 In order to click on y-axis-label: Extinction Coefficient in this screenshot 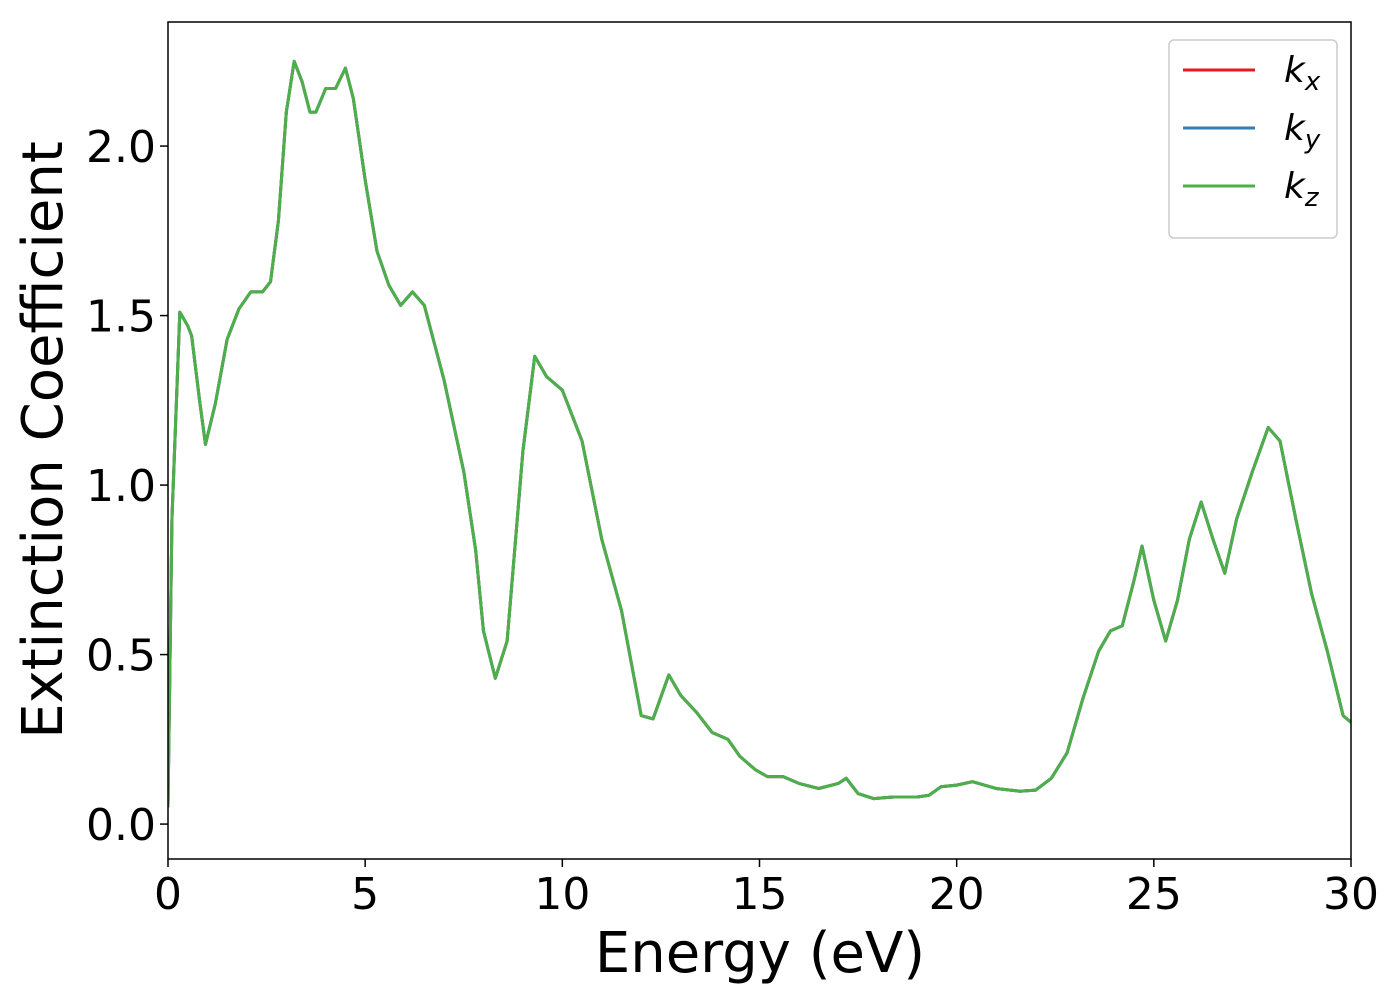, I will do `click(43, 440)`.